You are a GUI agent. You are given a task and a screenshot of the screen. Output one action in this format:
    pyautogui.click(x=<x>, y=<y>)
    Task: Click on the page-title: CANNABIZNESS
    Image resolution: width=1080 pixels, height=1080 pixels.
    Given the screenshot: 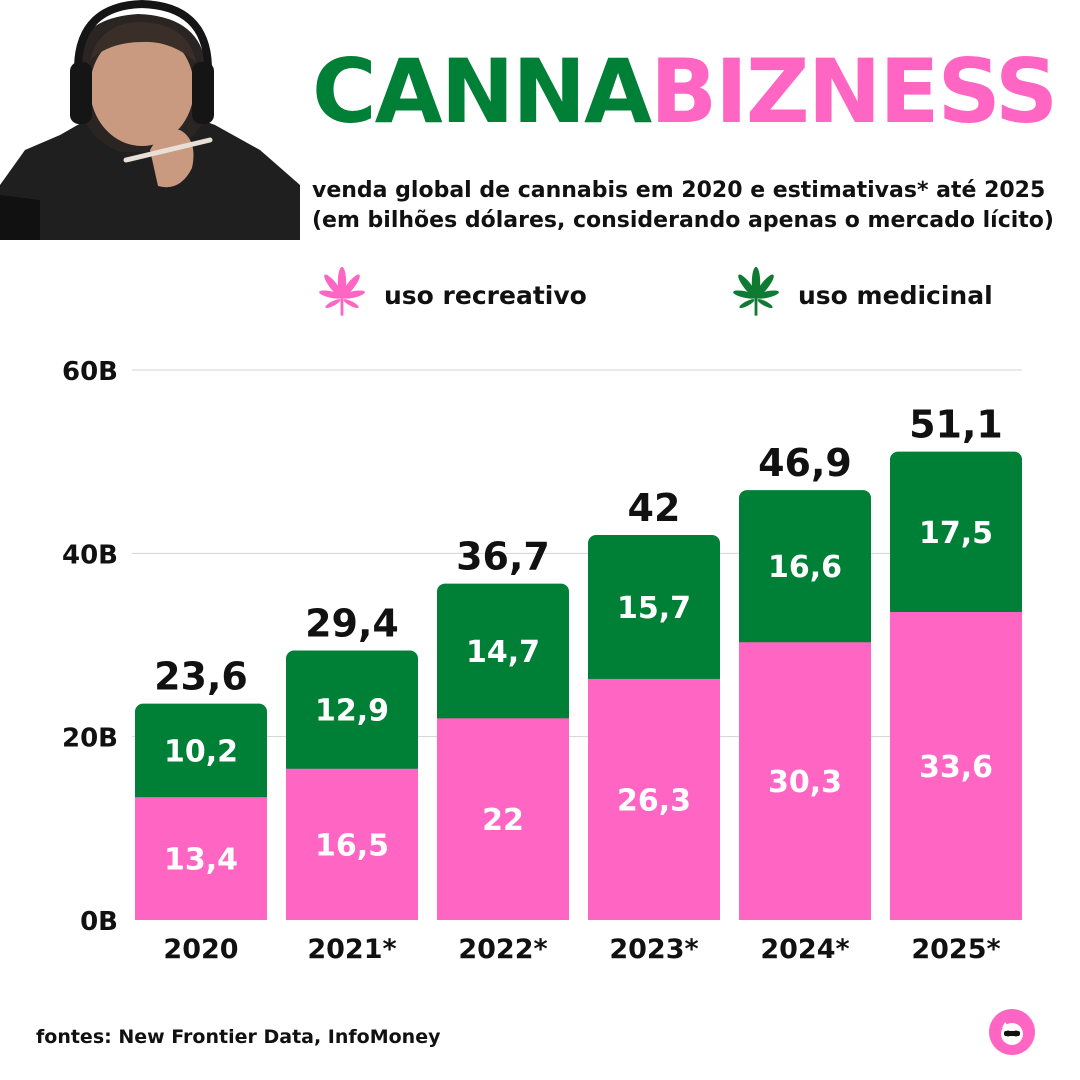 What is the action you would take?
    pyautogui.click(x=685, y=92)
    